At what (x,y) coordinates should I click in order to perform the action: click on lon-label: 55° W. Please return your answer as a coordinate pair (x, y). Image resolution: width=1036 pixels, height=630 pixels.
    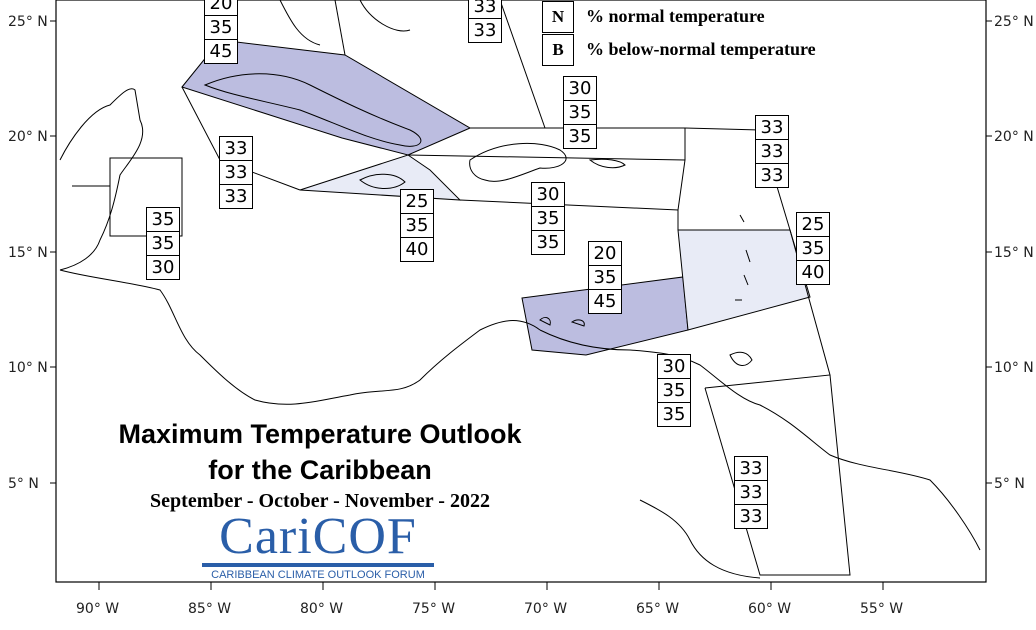
    Looking at the image, I should click on (881, 609).